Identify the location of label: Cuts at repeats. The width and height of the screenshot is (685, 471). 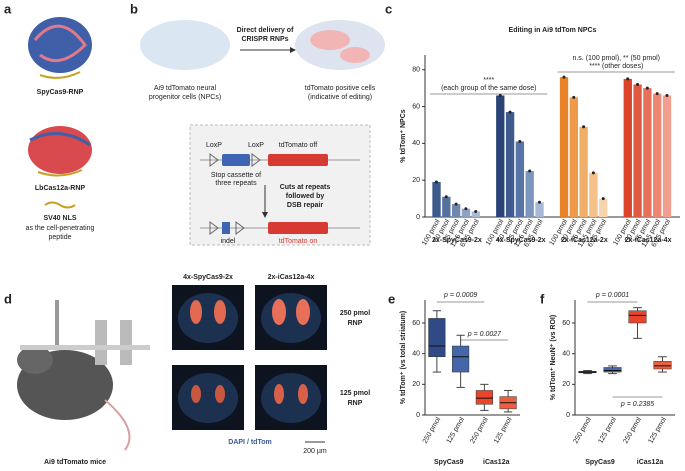
(305, 187).